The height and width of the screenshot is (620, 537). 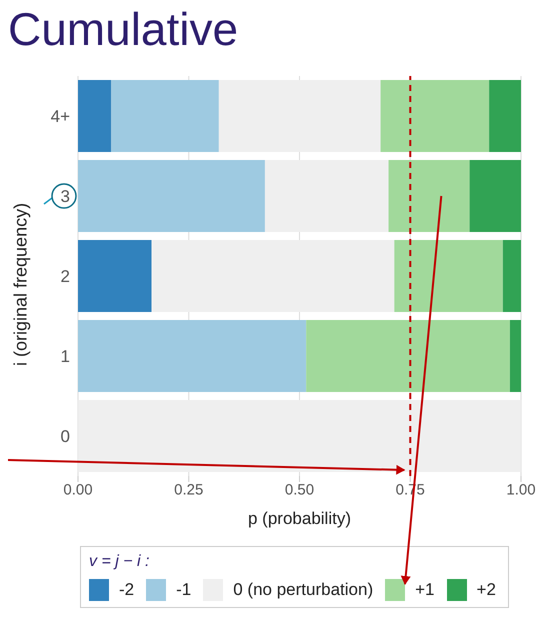 I want to click on legend-label: -2, so click(x=126, y=590).